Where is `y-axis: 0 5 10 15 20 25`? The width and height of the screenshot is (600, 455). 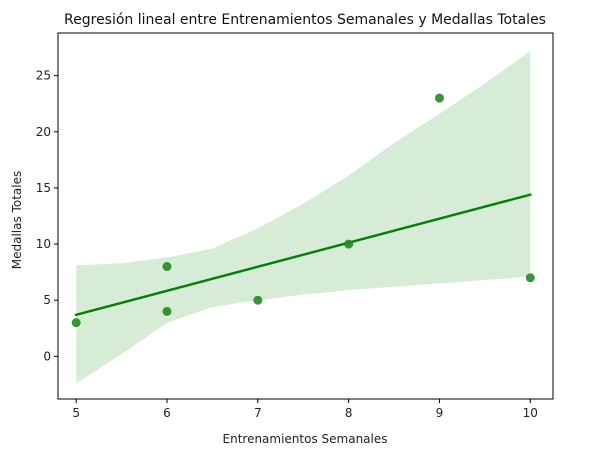 y-axis: 0 5 10 15 20 25 is located at coordinates (47, 216).